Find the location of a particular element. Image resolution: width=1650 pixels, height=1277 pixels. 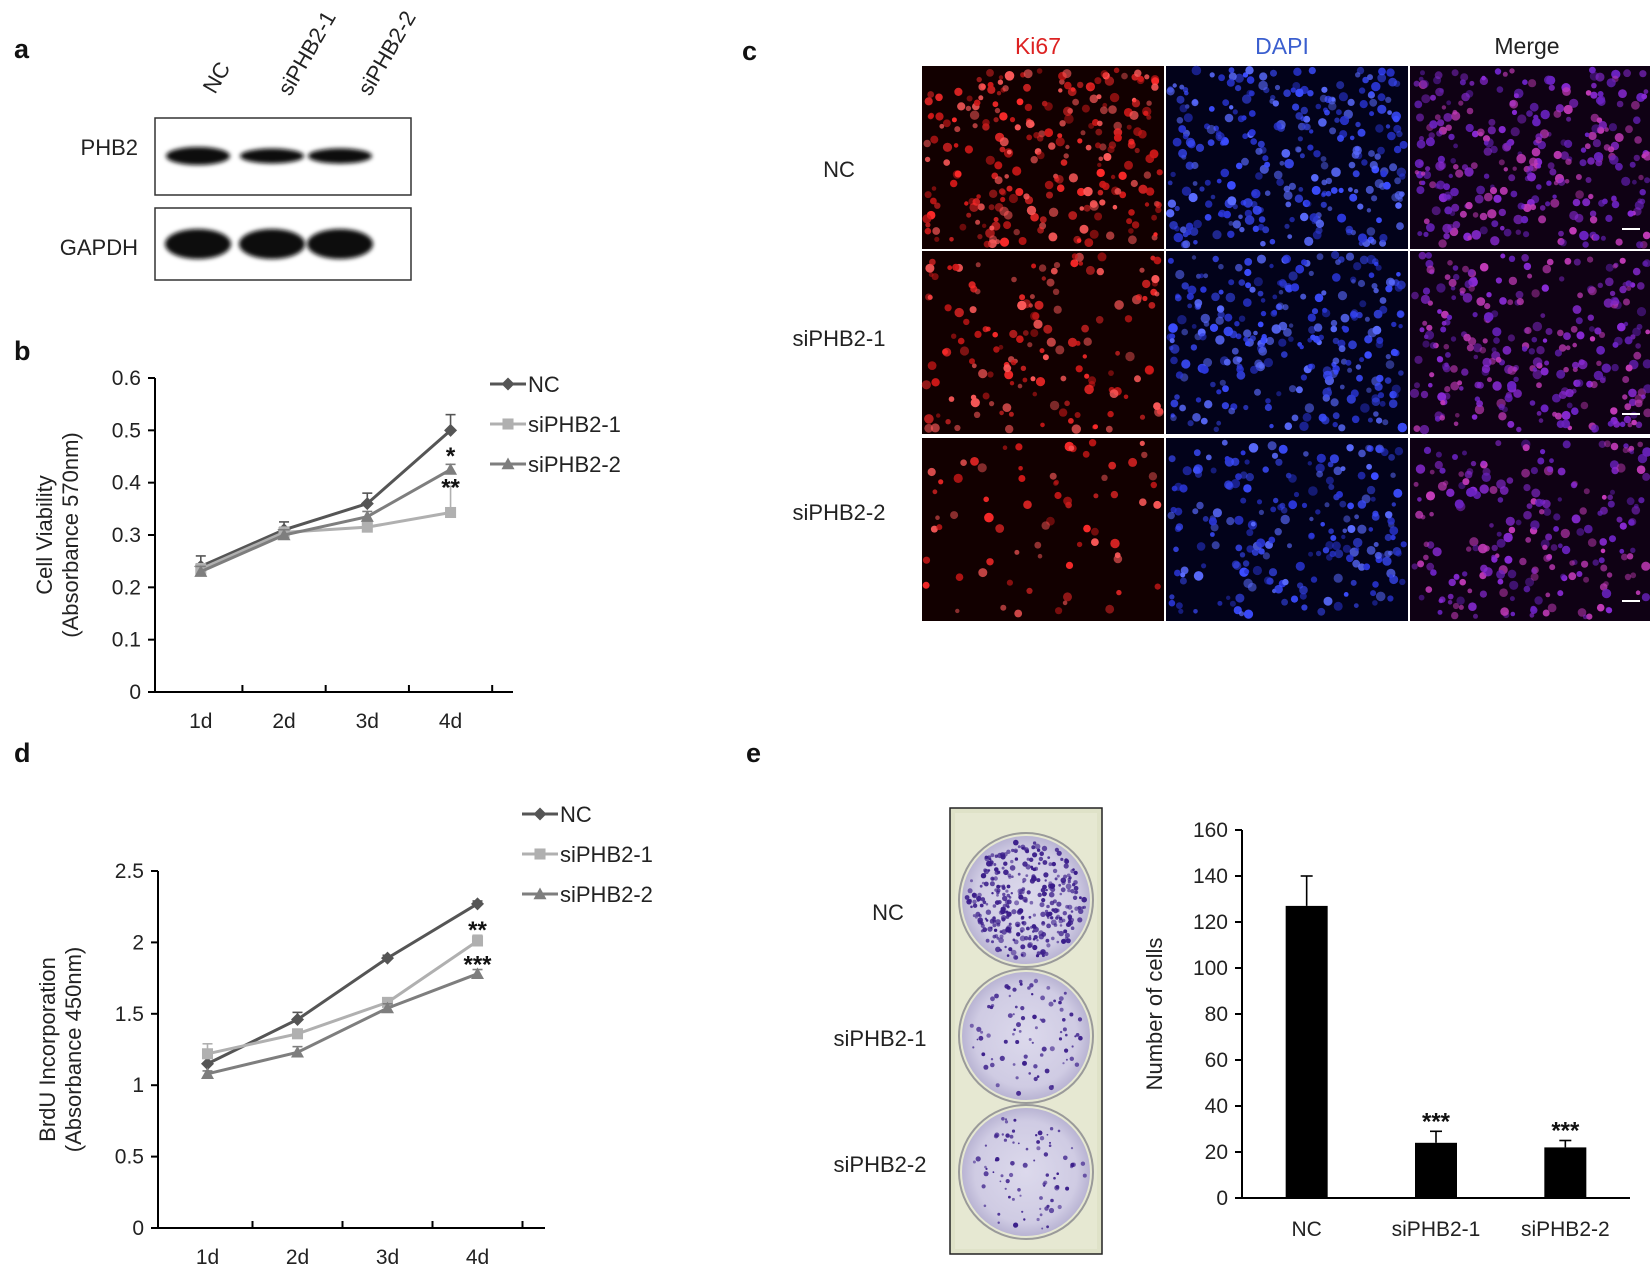

channel-label-merge: Merge is located at coordinates (1526, 46).